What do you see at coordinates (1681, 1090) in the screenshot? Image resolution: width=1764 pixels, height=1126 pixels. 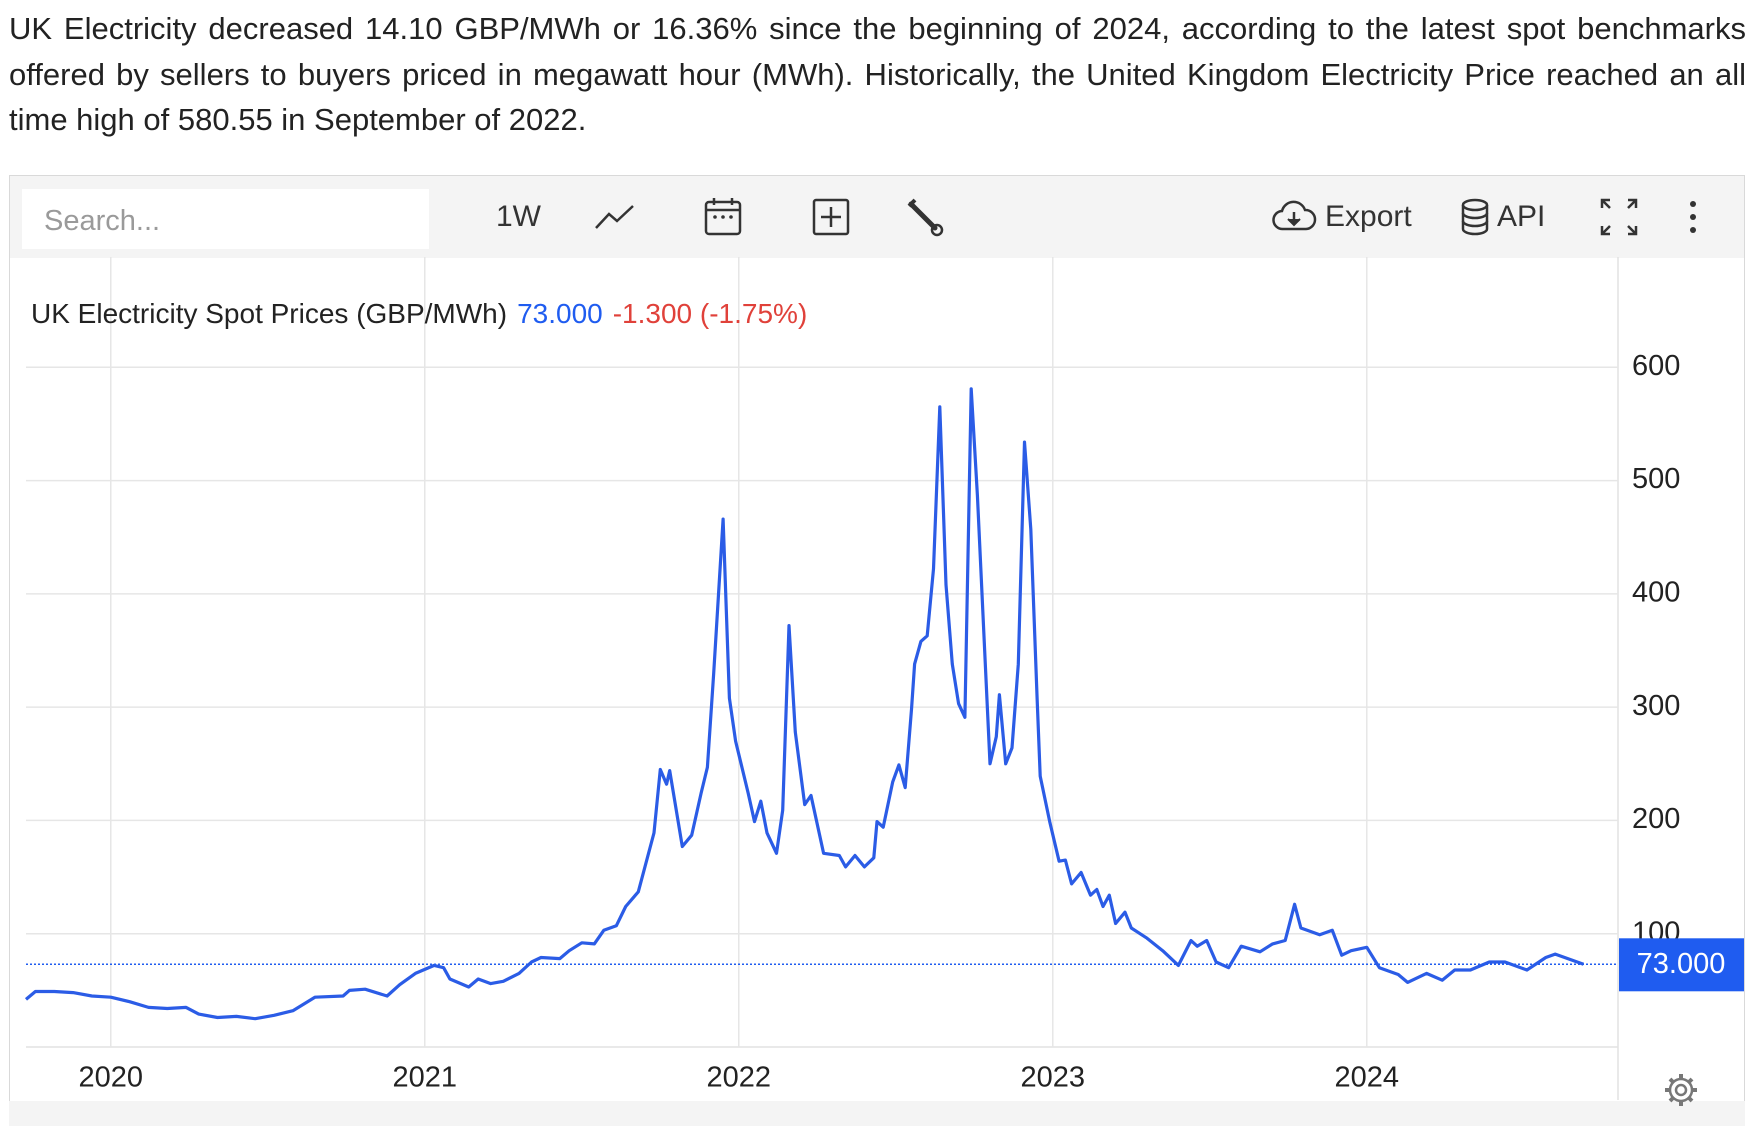 I see `settings-icon` at bounding box center [1681, 1090].